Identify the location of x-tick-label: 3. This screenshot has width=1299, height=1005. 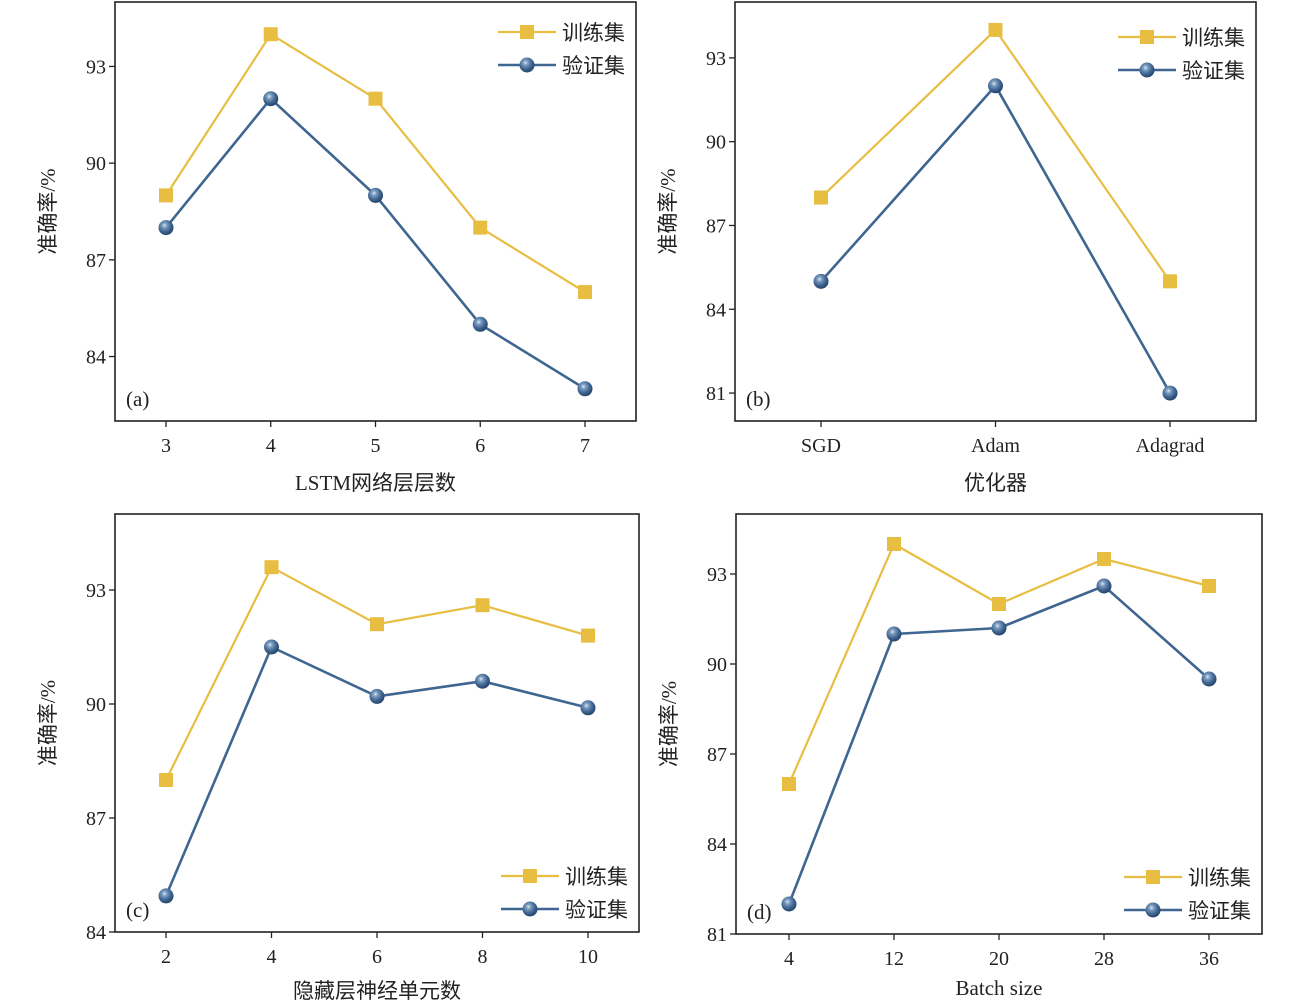
(166, 446).